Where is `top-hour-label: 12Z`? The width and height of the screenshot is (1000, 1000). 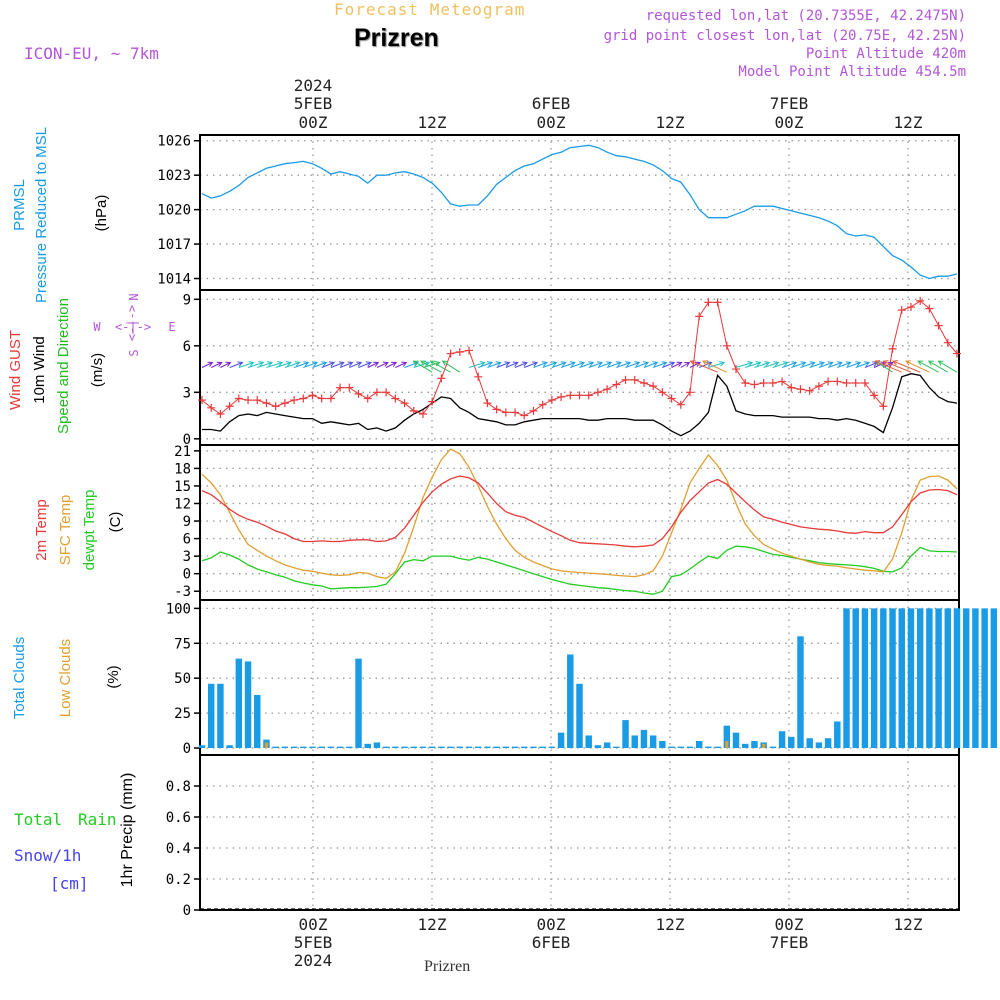
top-hour-label: 12Z is located at coordinates (670, 122).